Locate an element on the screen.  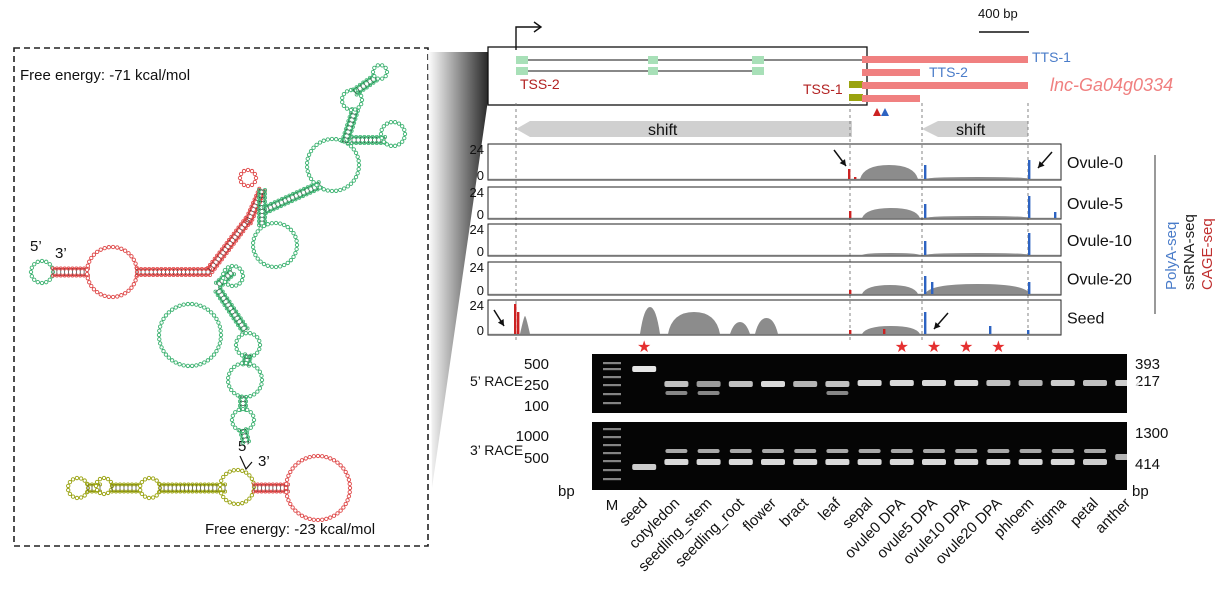
five-prime-label-top: 5’ is located at coordinates (36, 246).